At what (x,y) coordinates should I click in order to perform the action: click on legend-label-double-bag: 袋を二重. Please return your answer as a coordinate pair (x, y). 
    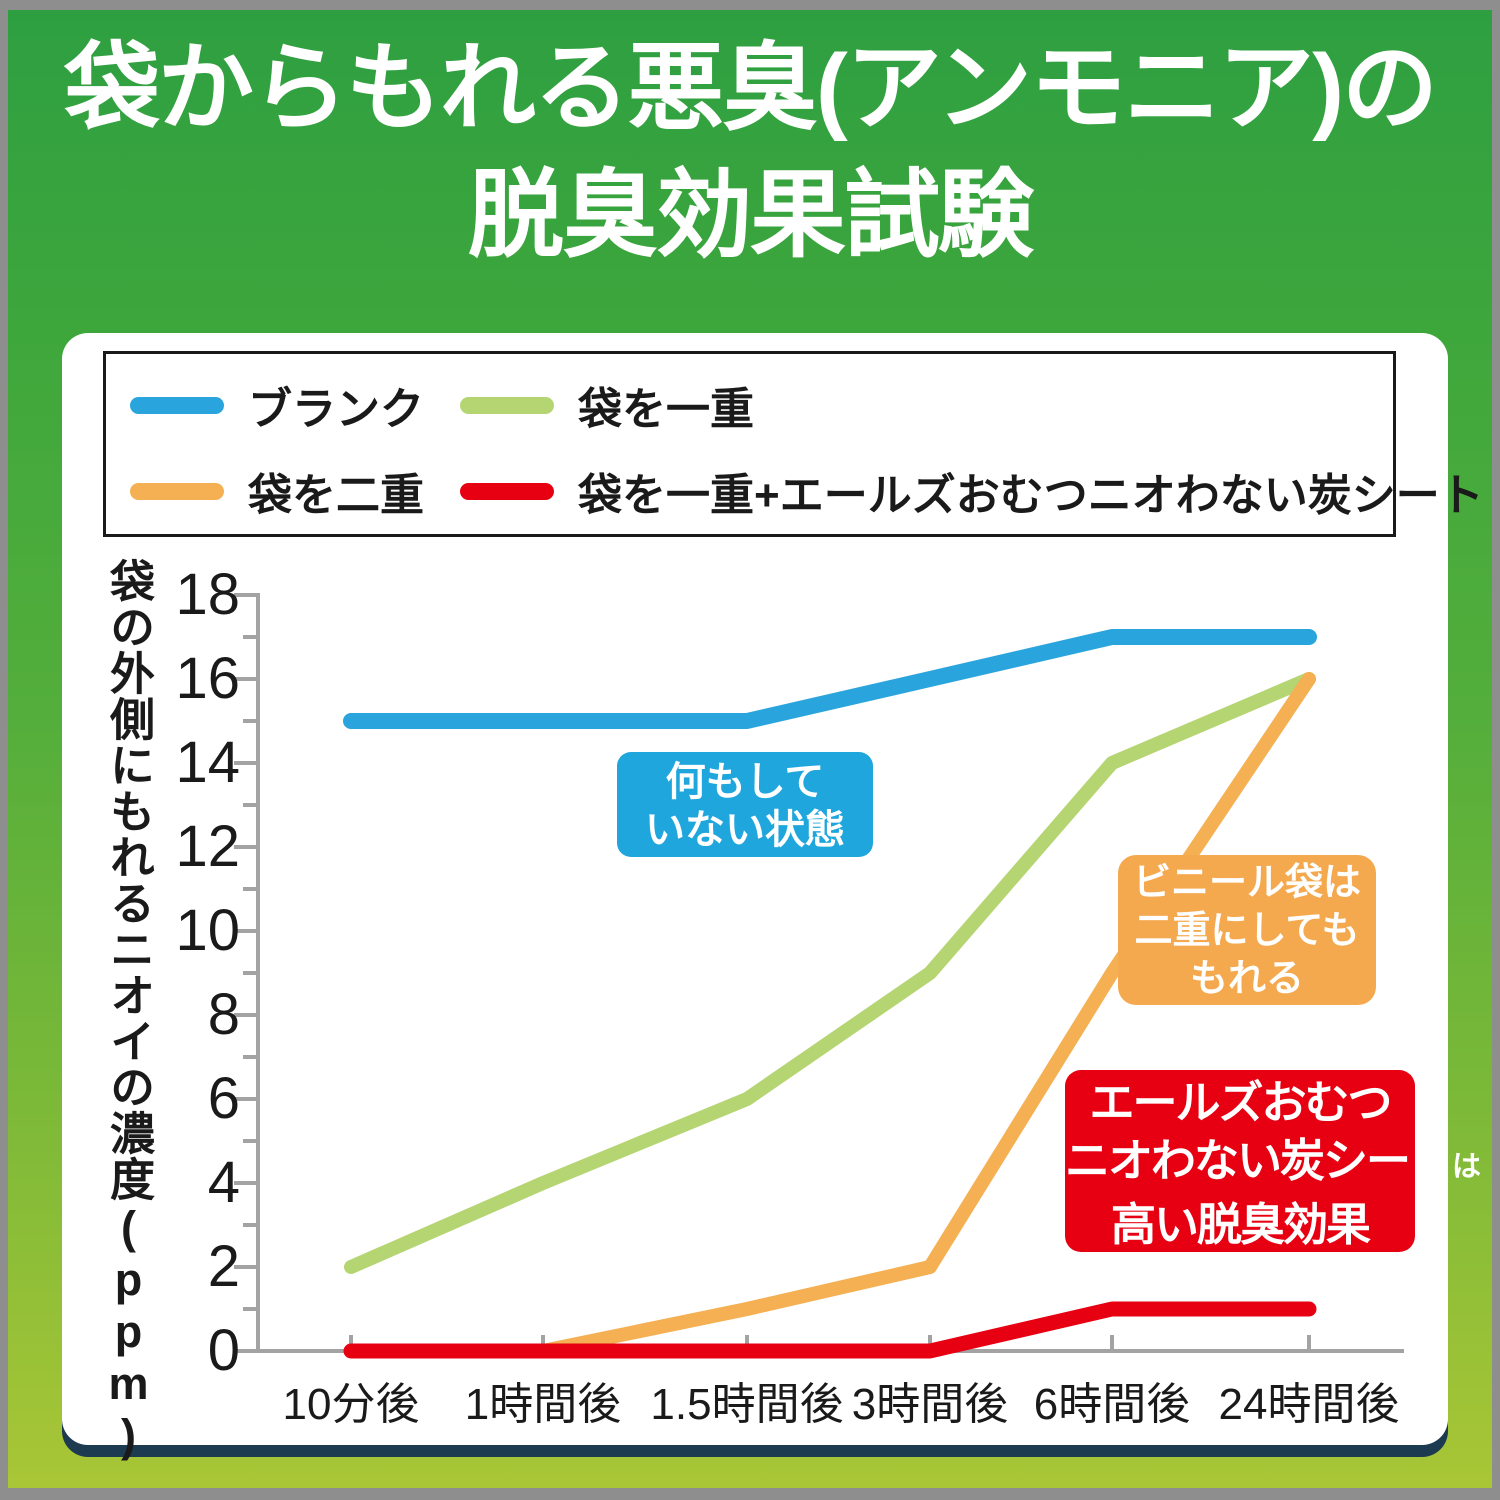
    Looking at the image, I should click on (336, 495).